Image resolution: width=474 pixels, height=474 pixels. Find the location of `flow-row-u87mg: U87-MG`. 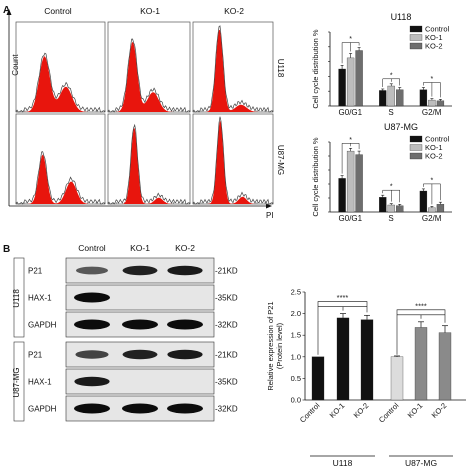

flow-row-u87mg: U87-MG is located at coordinates (280, 160).